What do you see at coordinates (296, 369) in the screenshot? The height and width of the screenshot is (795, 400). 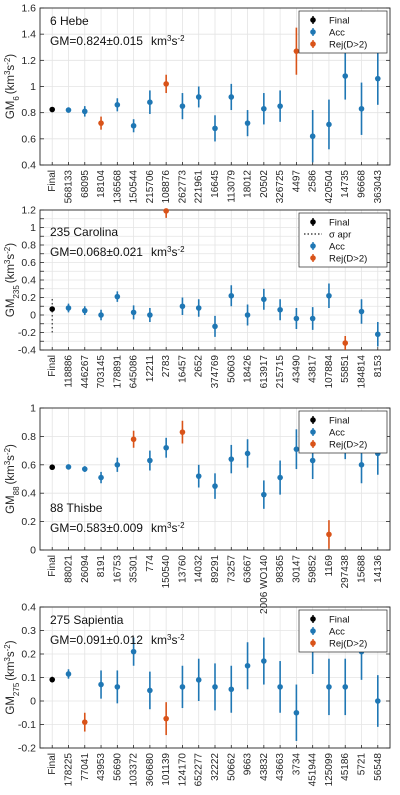 I see `x-tick-label: 43490` at bounding box center [296, 369].